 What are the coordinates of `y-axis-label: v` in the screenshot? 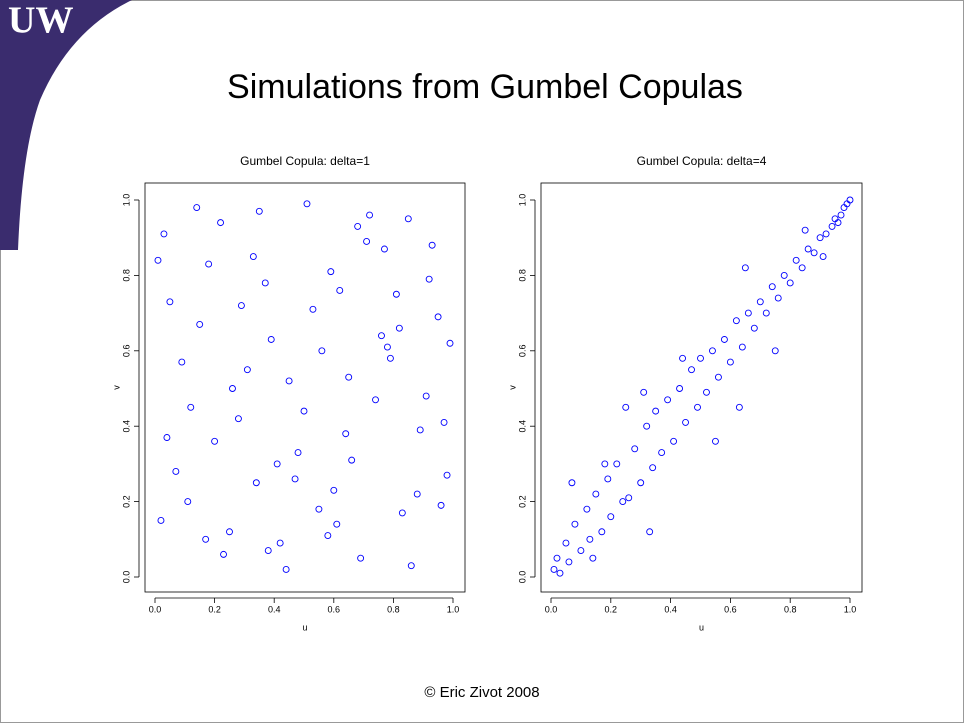 It's located at (116, 387).